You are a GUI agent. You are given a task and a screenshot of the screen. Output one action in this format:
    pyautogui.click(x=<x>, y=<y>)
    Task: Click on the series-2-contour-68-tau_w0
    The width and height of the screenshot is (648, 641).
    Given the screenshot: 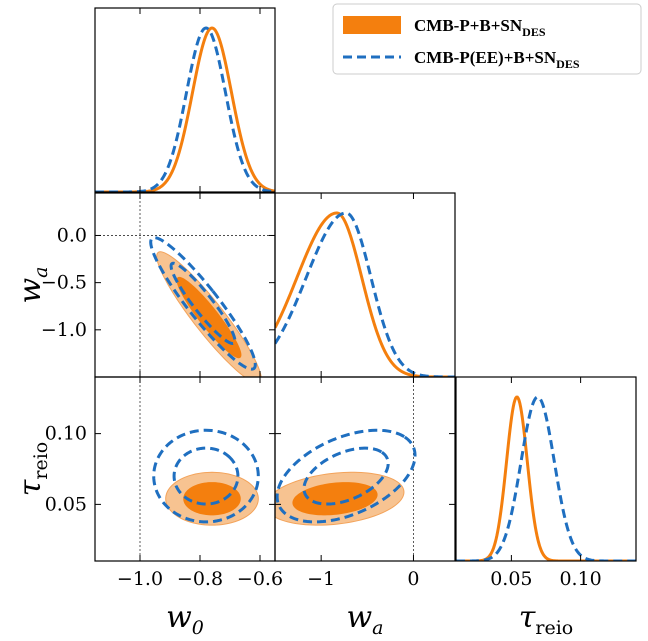 What is the action you would take?
    pyautogui.click(x=206, y=476)
    